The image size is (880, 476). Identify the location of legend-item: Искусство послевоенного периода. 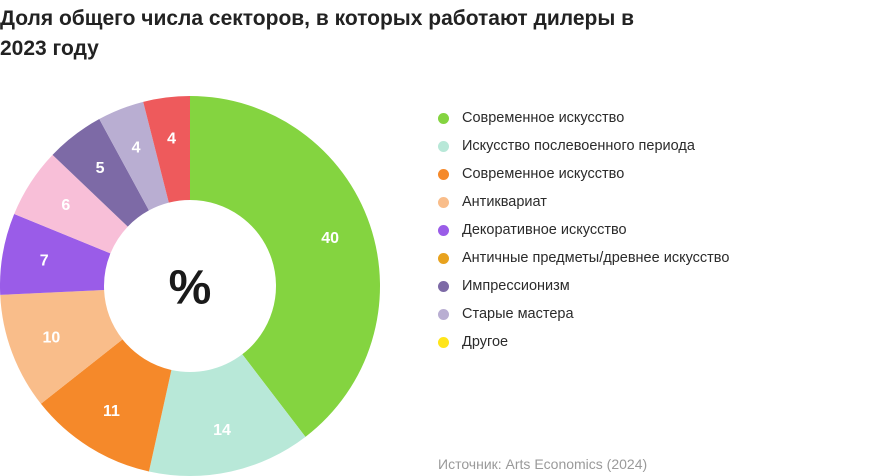
(583, 146).